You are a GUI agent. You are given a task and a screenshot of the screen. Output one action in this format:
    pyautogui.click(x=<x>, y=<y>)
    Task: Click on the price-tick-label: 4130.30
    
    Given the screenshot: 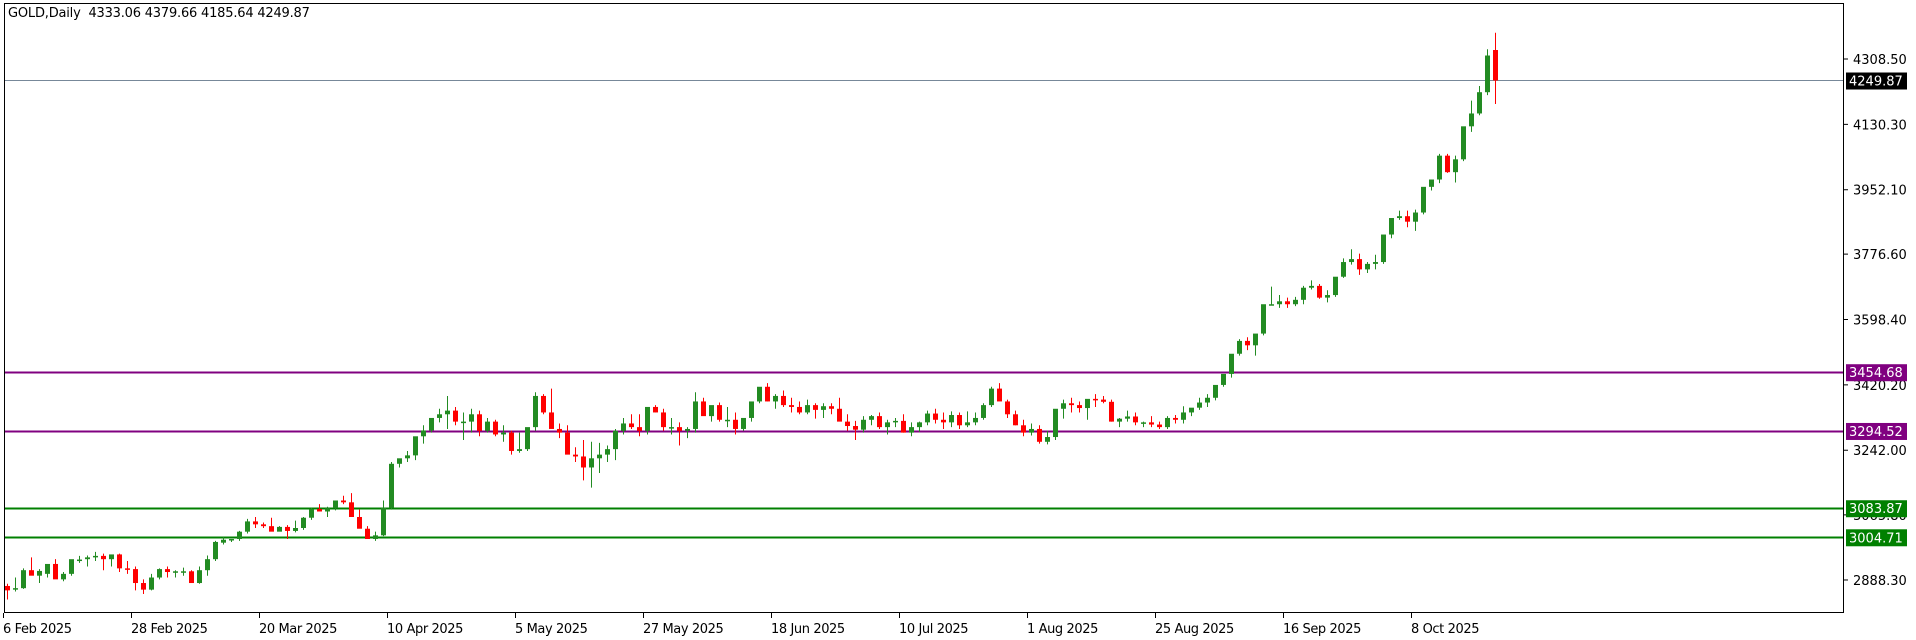 What is the action you would take?
    pyautogui.click(x=1880, y=125)
    